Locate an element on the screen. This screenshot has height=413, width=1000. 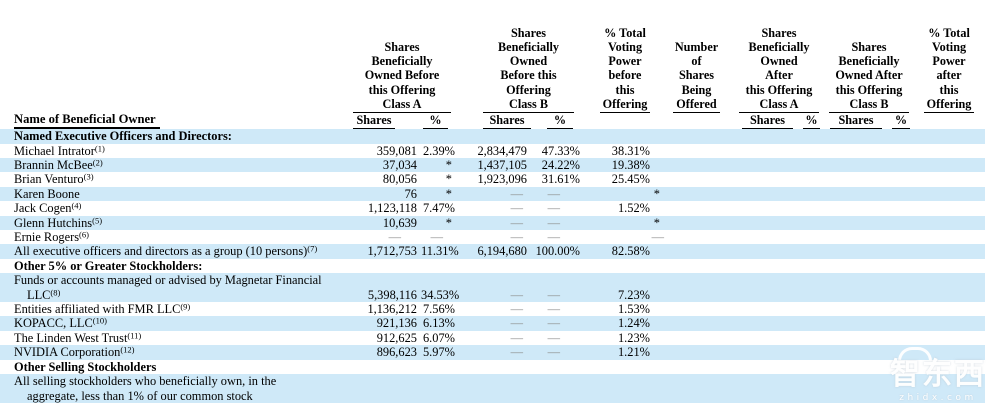
cell-voting-before: 1.52% is located at coordinates (633, 208).